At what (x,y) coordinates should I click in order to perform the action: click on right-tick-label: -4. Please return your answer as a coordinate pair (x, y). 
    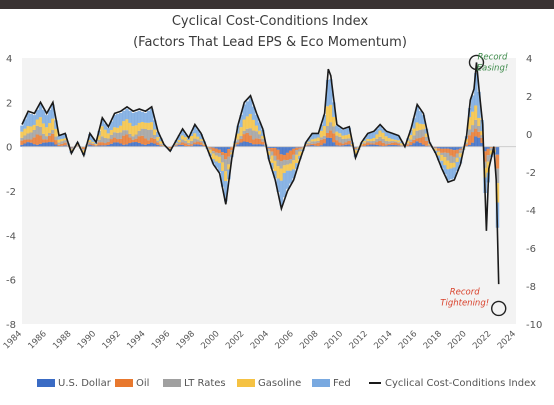
    Looking at the image, I should click on (531, 211).